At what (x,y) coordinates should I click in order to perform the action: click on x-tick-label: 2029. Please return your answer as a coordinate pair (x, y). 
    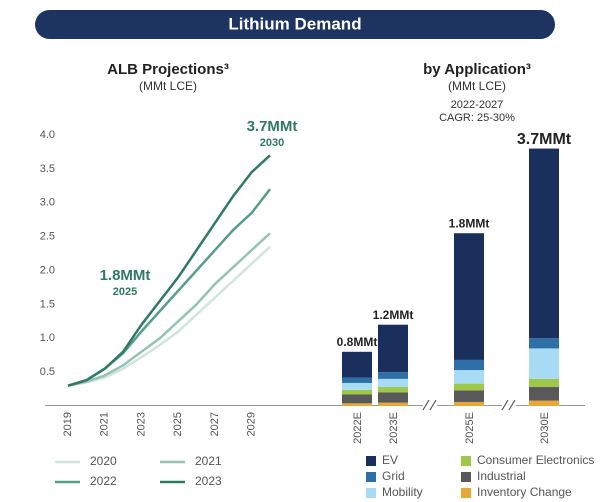
    Looking at the image, I should click on (252, 424).